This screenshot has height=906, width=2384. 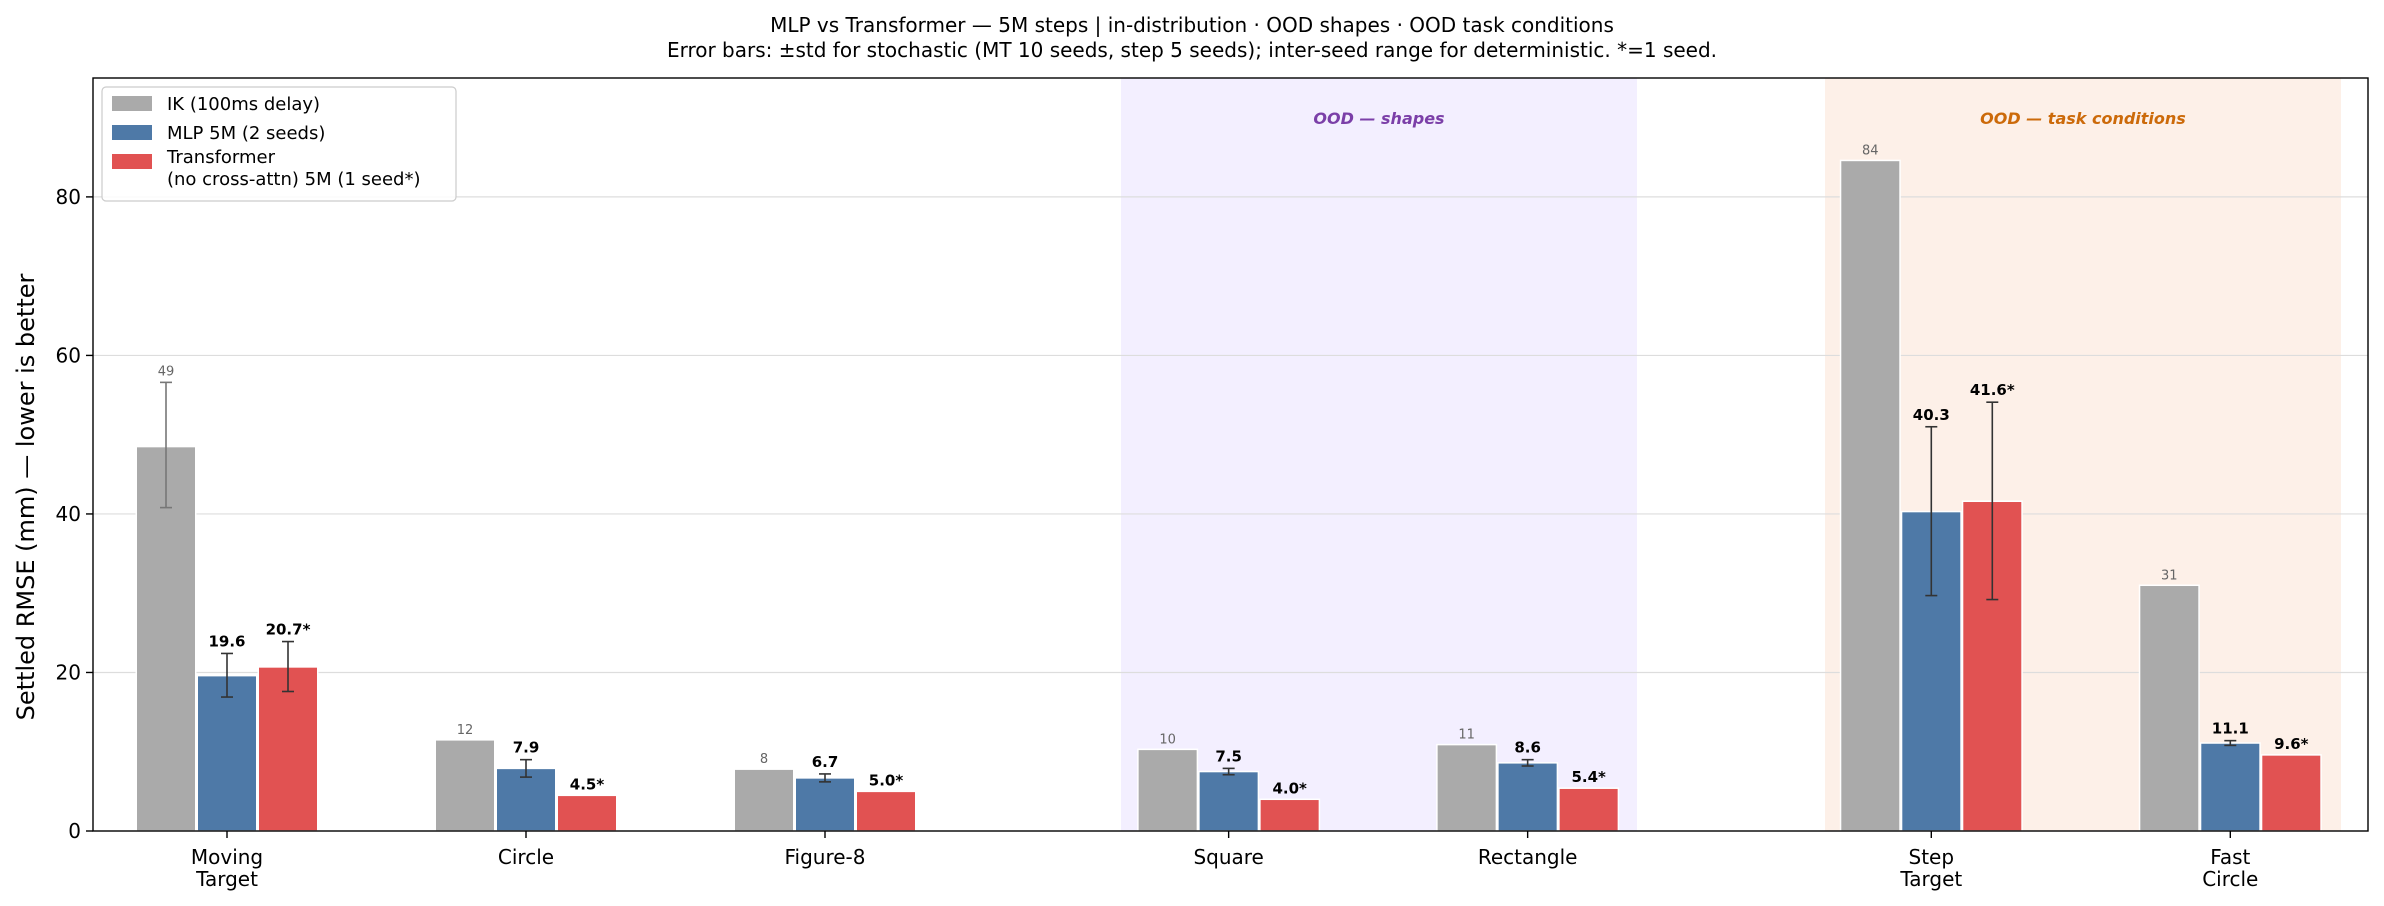 I want to click on data-label: 19.6, so click(x=226, y=641).